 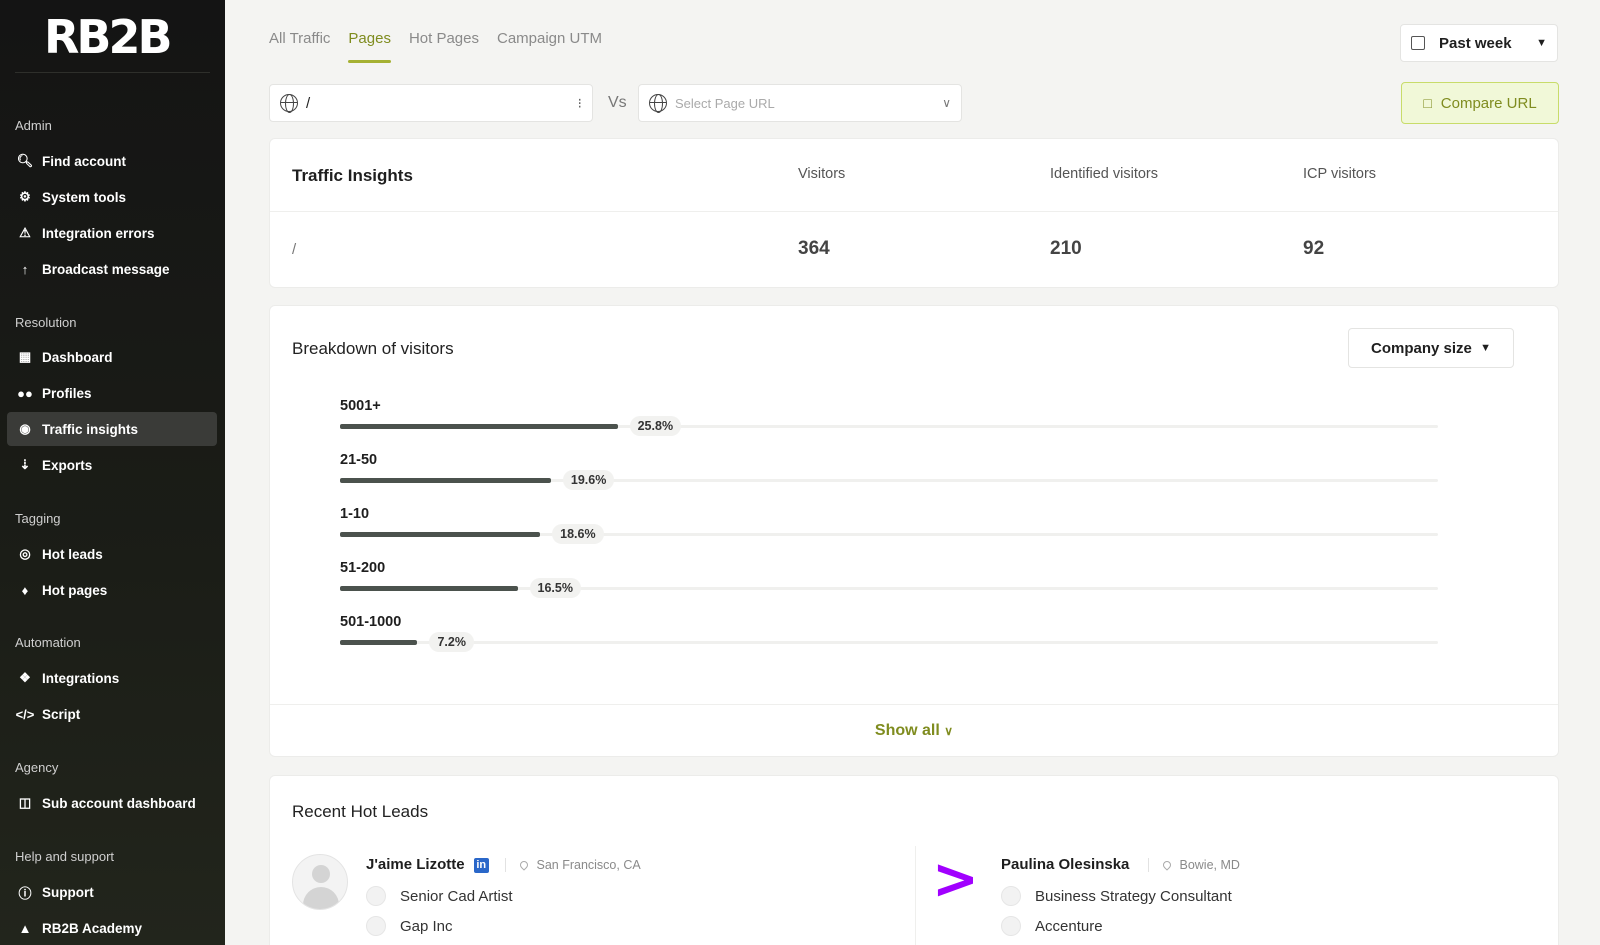 I want to click on sidebar-item-support: ⓘ Support, so click(x=112, y=892).